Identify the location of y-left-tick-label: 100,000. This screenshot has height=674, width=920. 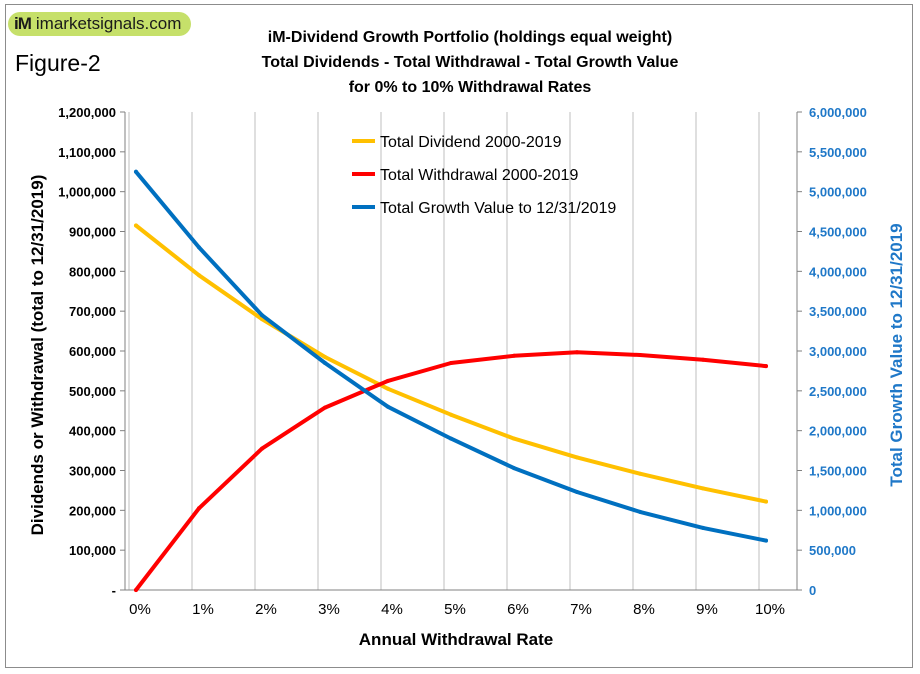
(92, 550).